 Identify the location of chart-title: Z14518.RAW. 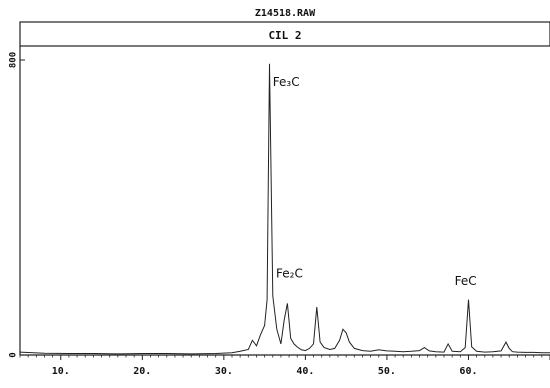
(285, 13).